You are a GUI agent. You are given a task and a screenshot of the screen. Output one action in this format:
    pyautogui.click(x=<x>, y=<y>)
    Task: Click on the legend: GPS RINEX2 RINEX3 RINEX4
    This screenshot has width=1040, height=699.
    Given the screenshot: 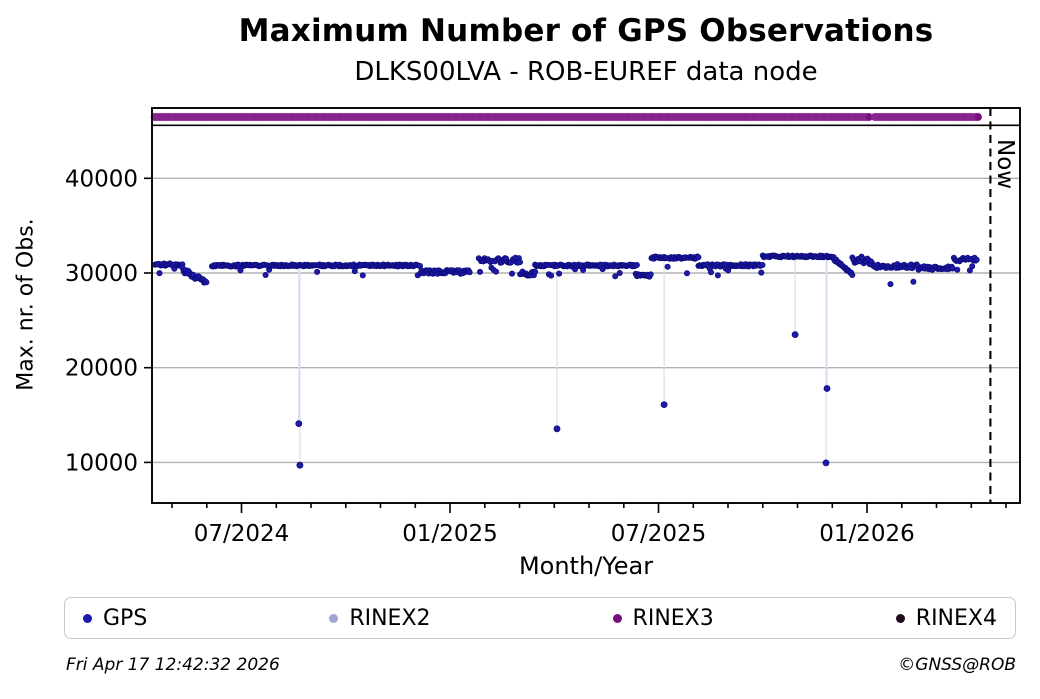 What is the action you would take?
    pyautogui.click(x=540, y=618)
    